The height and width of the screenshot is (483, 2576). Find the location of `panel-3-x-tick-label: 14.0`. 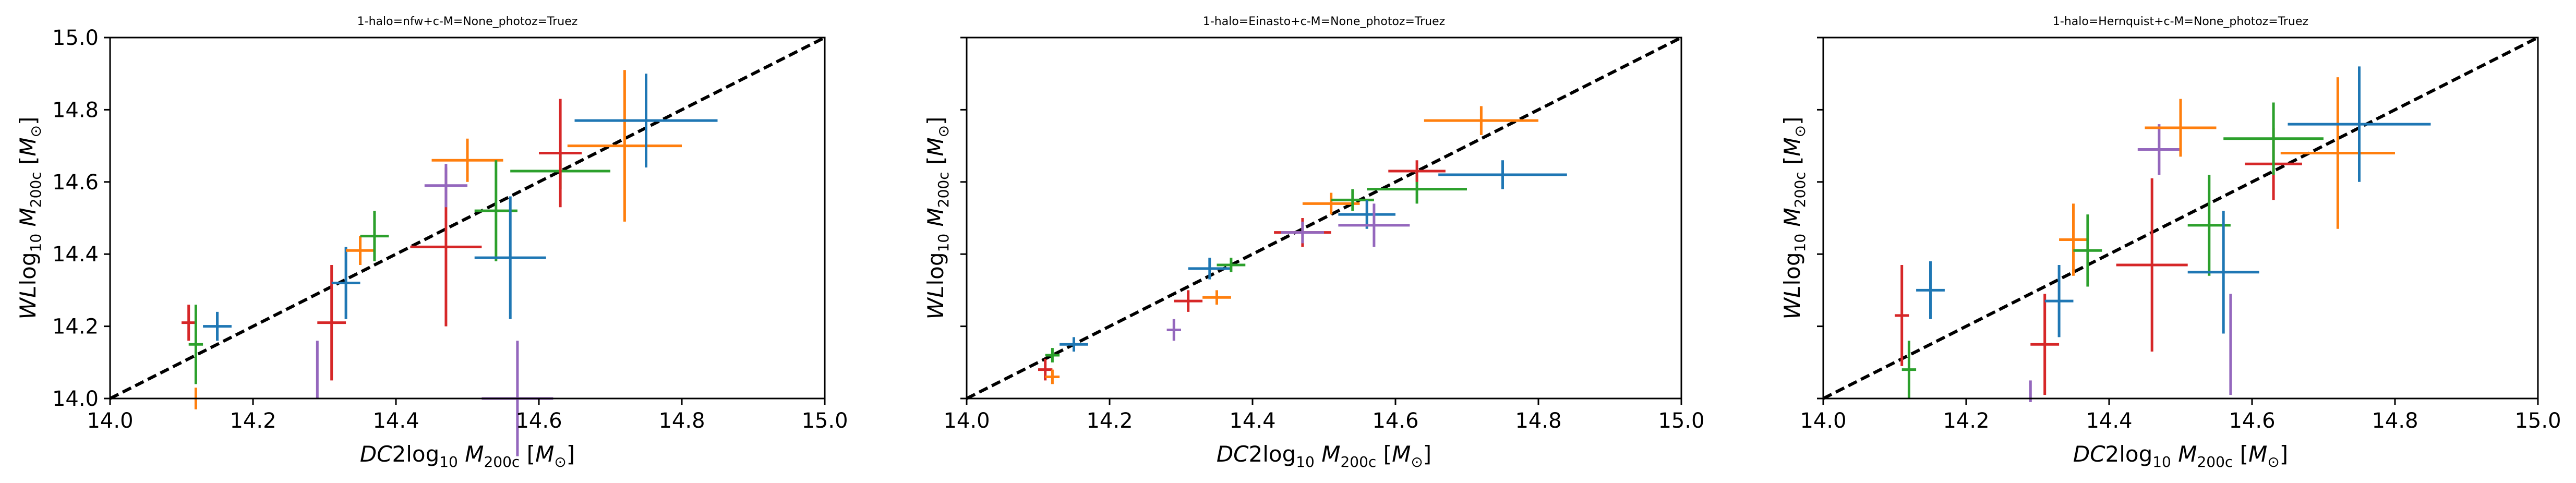

panel-3-x-tick-label: 14.0 is located at coordinates (1823, 421).